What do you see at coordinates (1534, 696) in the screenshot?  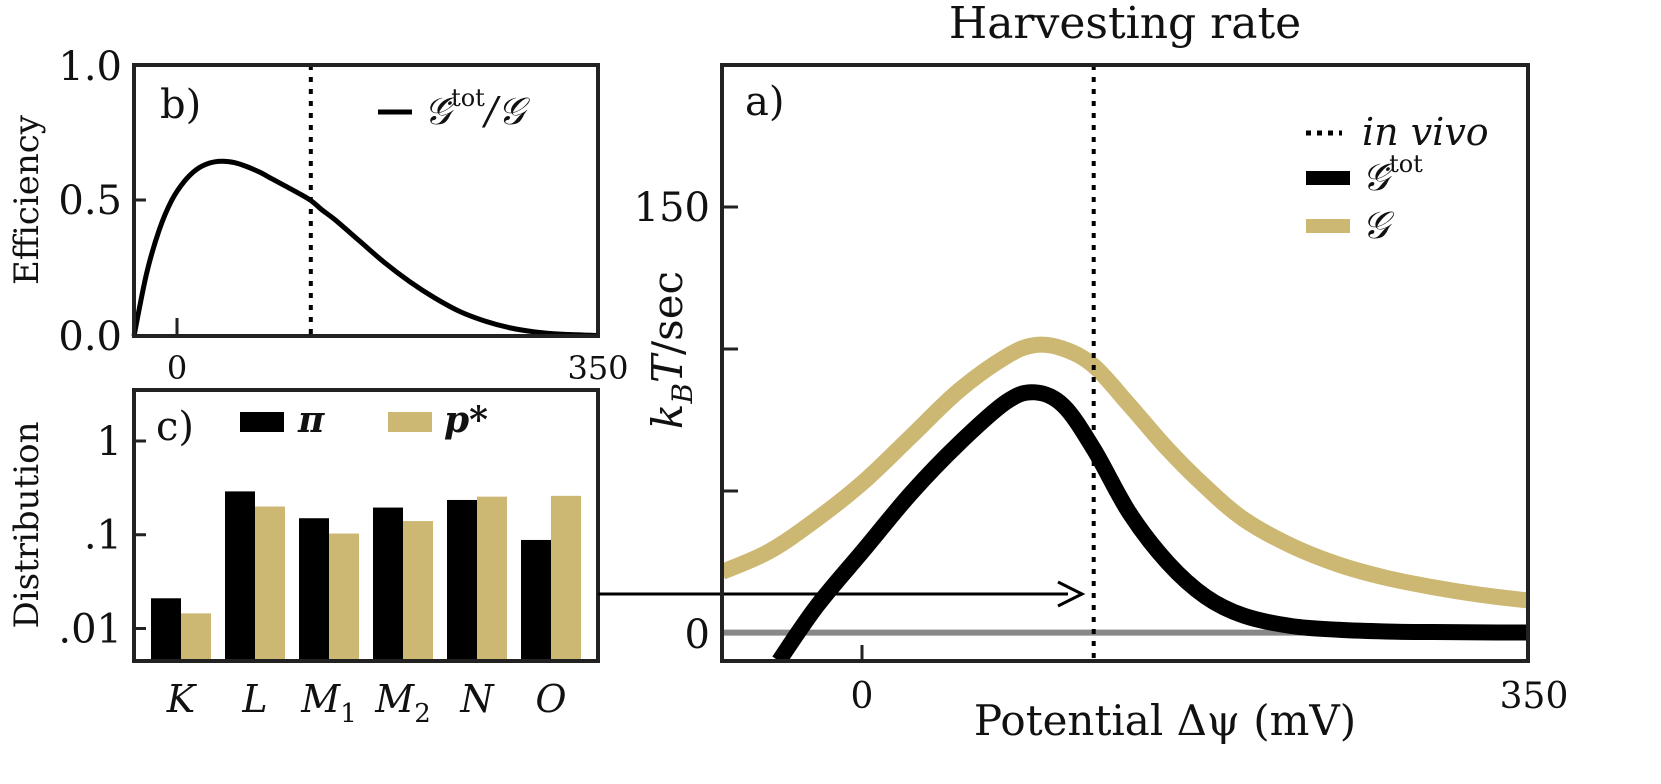 I see `panel-a-xtick-label-350: 350` at bounding box center [1534, 696].